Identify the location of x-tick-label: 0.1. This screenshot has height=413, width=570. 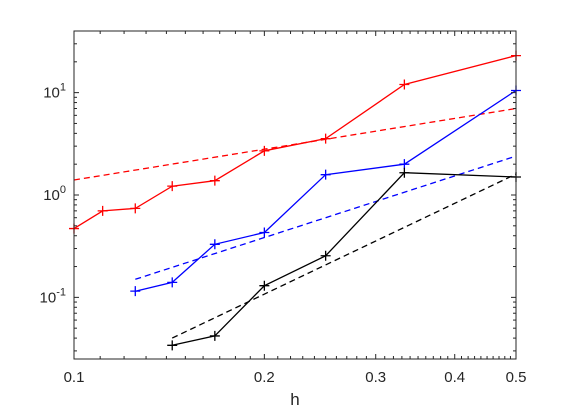
(74, 377).